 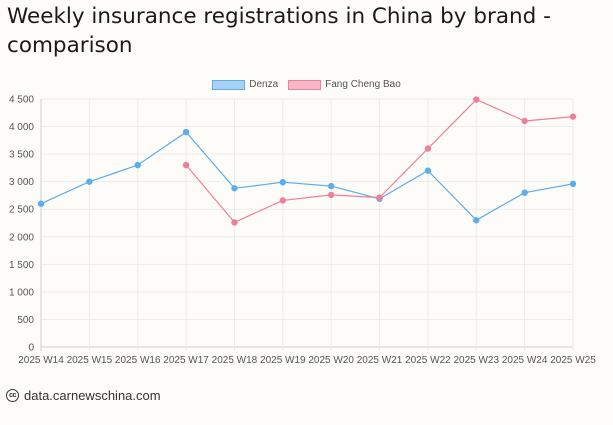 I want to click on x-tick-label: 2025 W22, so click(x=428, y=360).